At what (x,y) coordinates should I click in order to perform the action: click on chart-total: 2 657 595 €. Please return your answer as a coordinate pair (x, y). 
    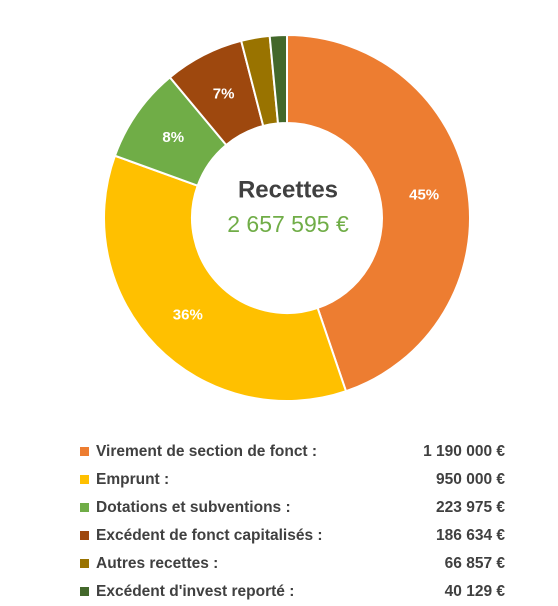
    Looking at the image, I should click on (288, 224).